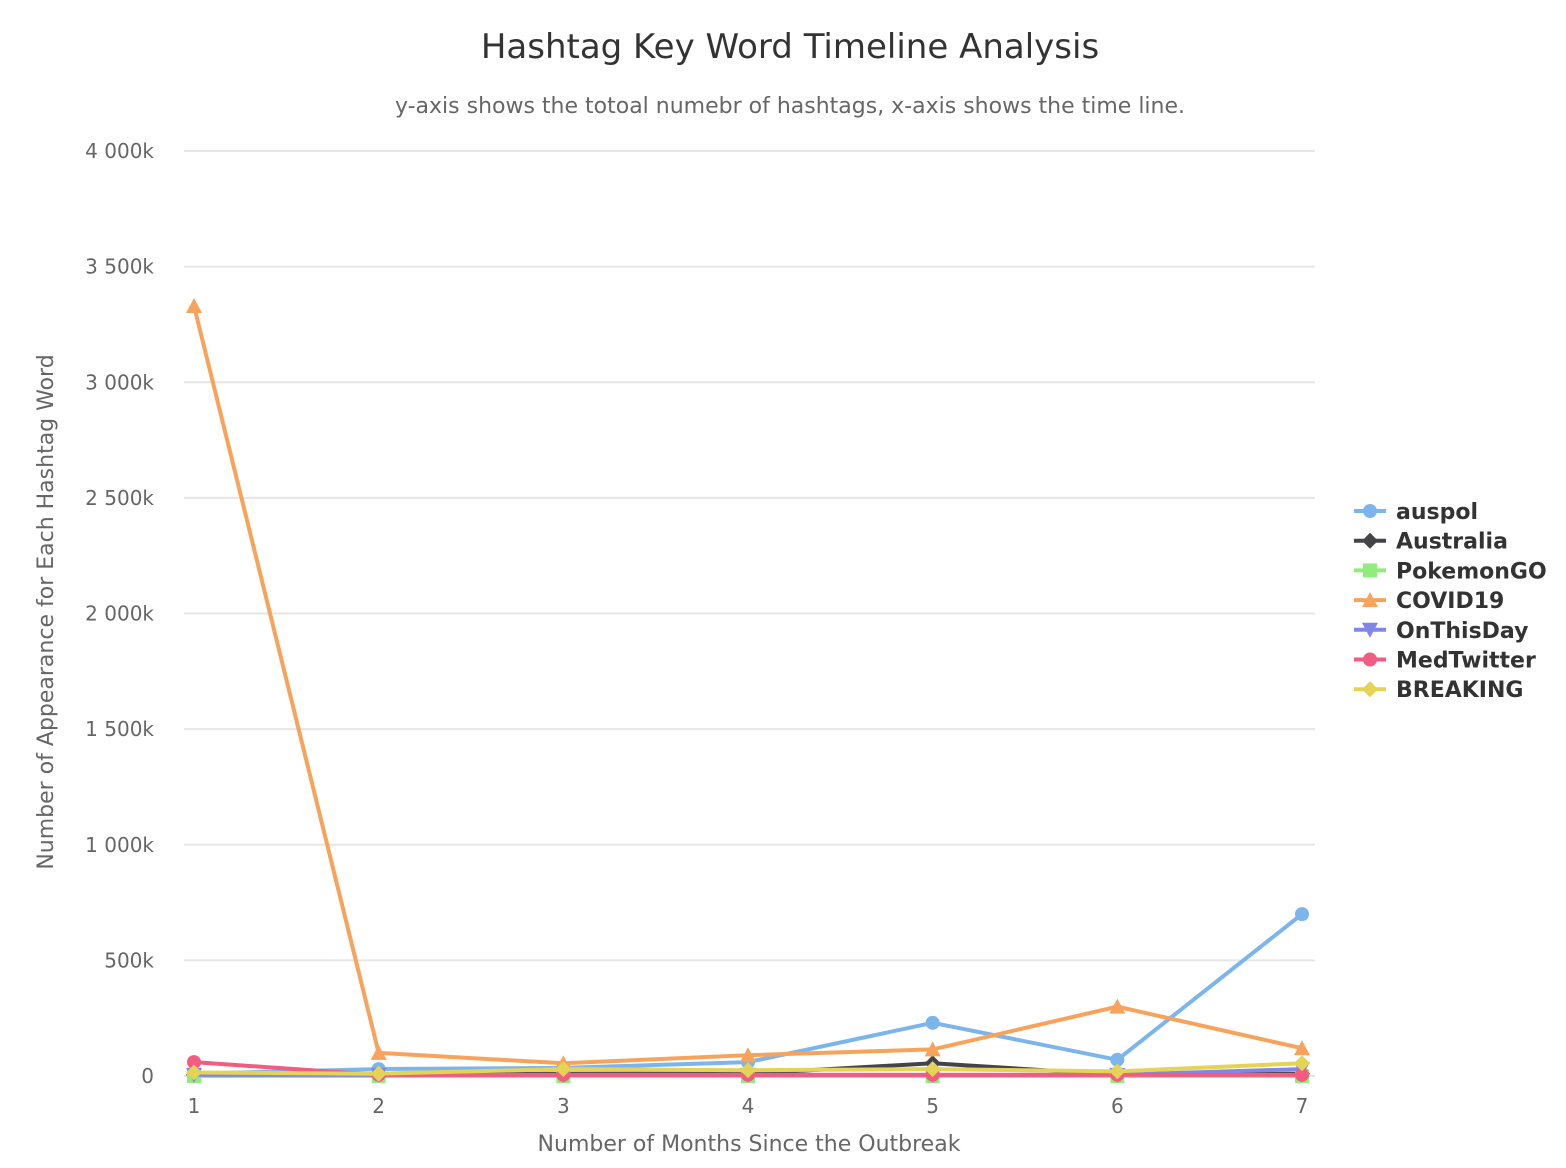 Image resolution: width=1566 pixels, height=1168 pixels. I want to click on legend-label: PokemonGO, so click(1471, 571).